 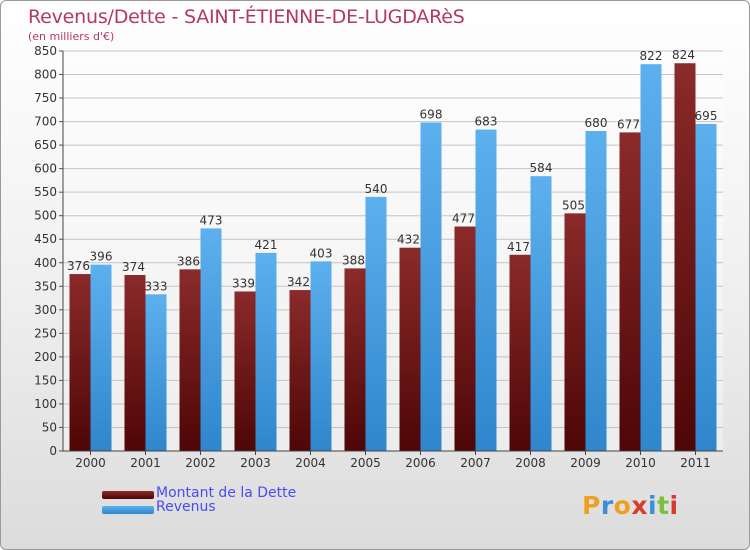 I want to click on legend-label-dette: Montant de la Dette, so click(x=226, y=493).